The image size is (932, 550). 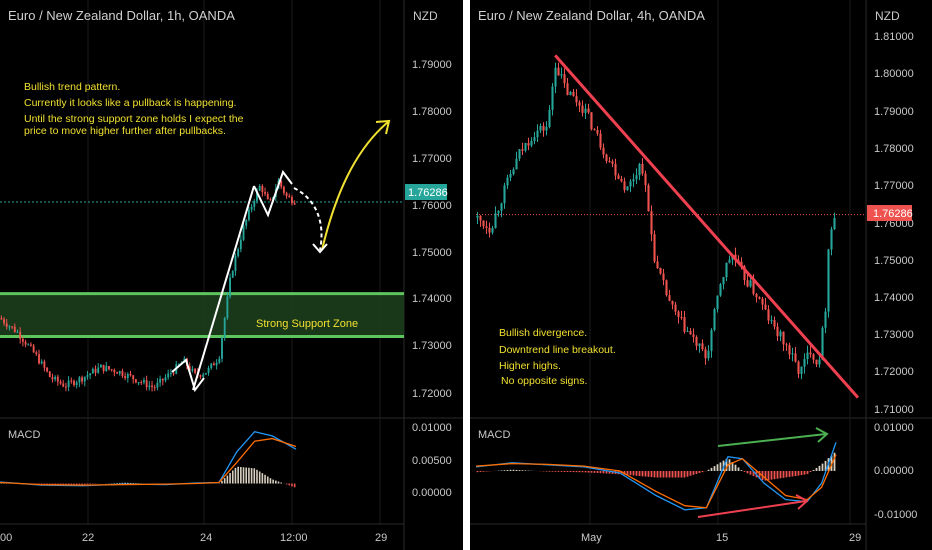 What do you see at coordinates (432, 253) in the screenshot?
I see `left-price-tick: 1.75000` at bounding box center [432, 253].